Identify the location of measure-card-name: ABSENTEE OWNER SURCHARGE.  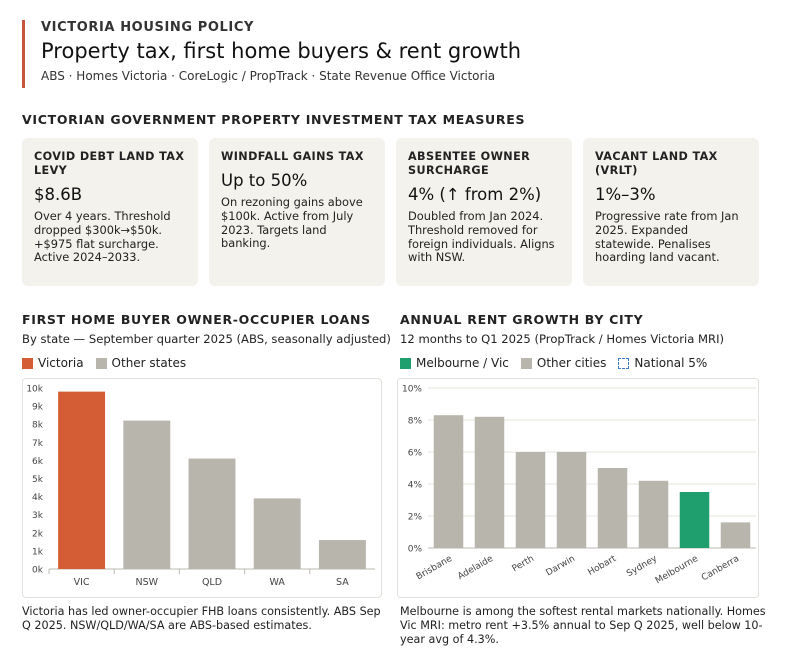
(469, 163).